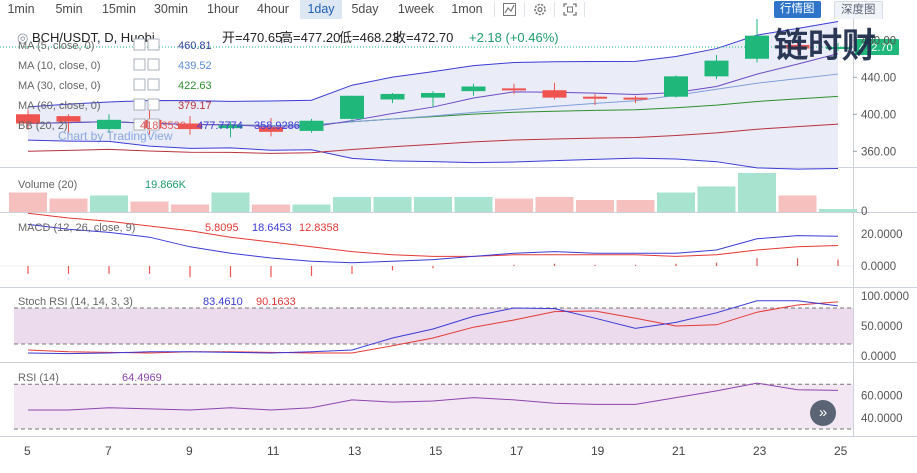 The width and height of the screenshot is (917, 473). I want to click on current-price-label: 472.70, so click(876, 48).